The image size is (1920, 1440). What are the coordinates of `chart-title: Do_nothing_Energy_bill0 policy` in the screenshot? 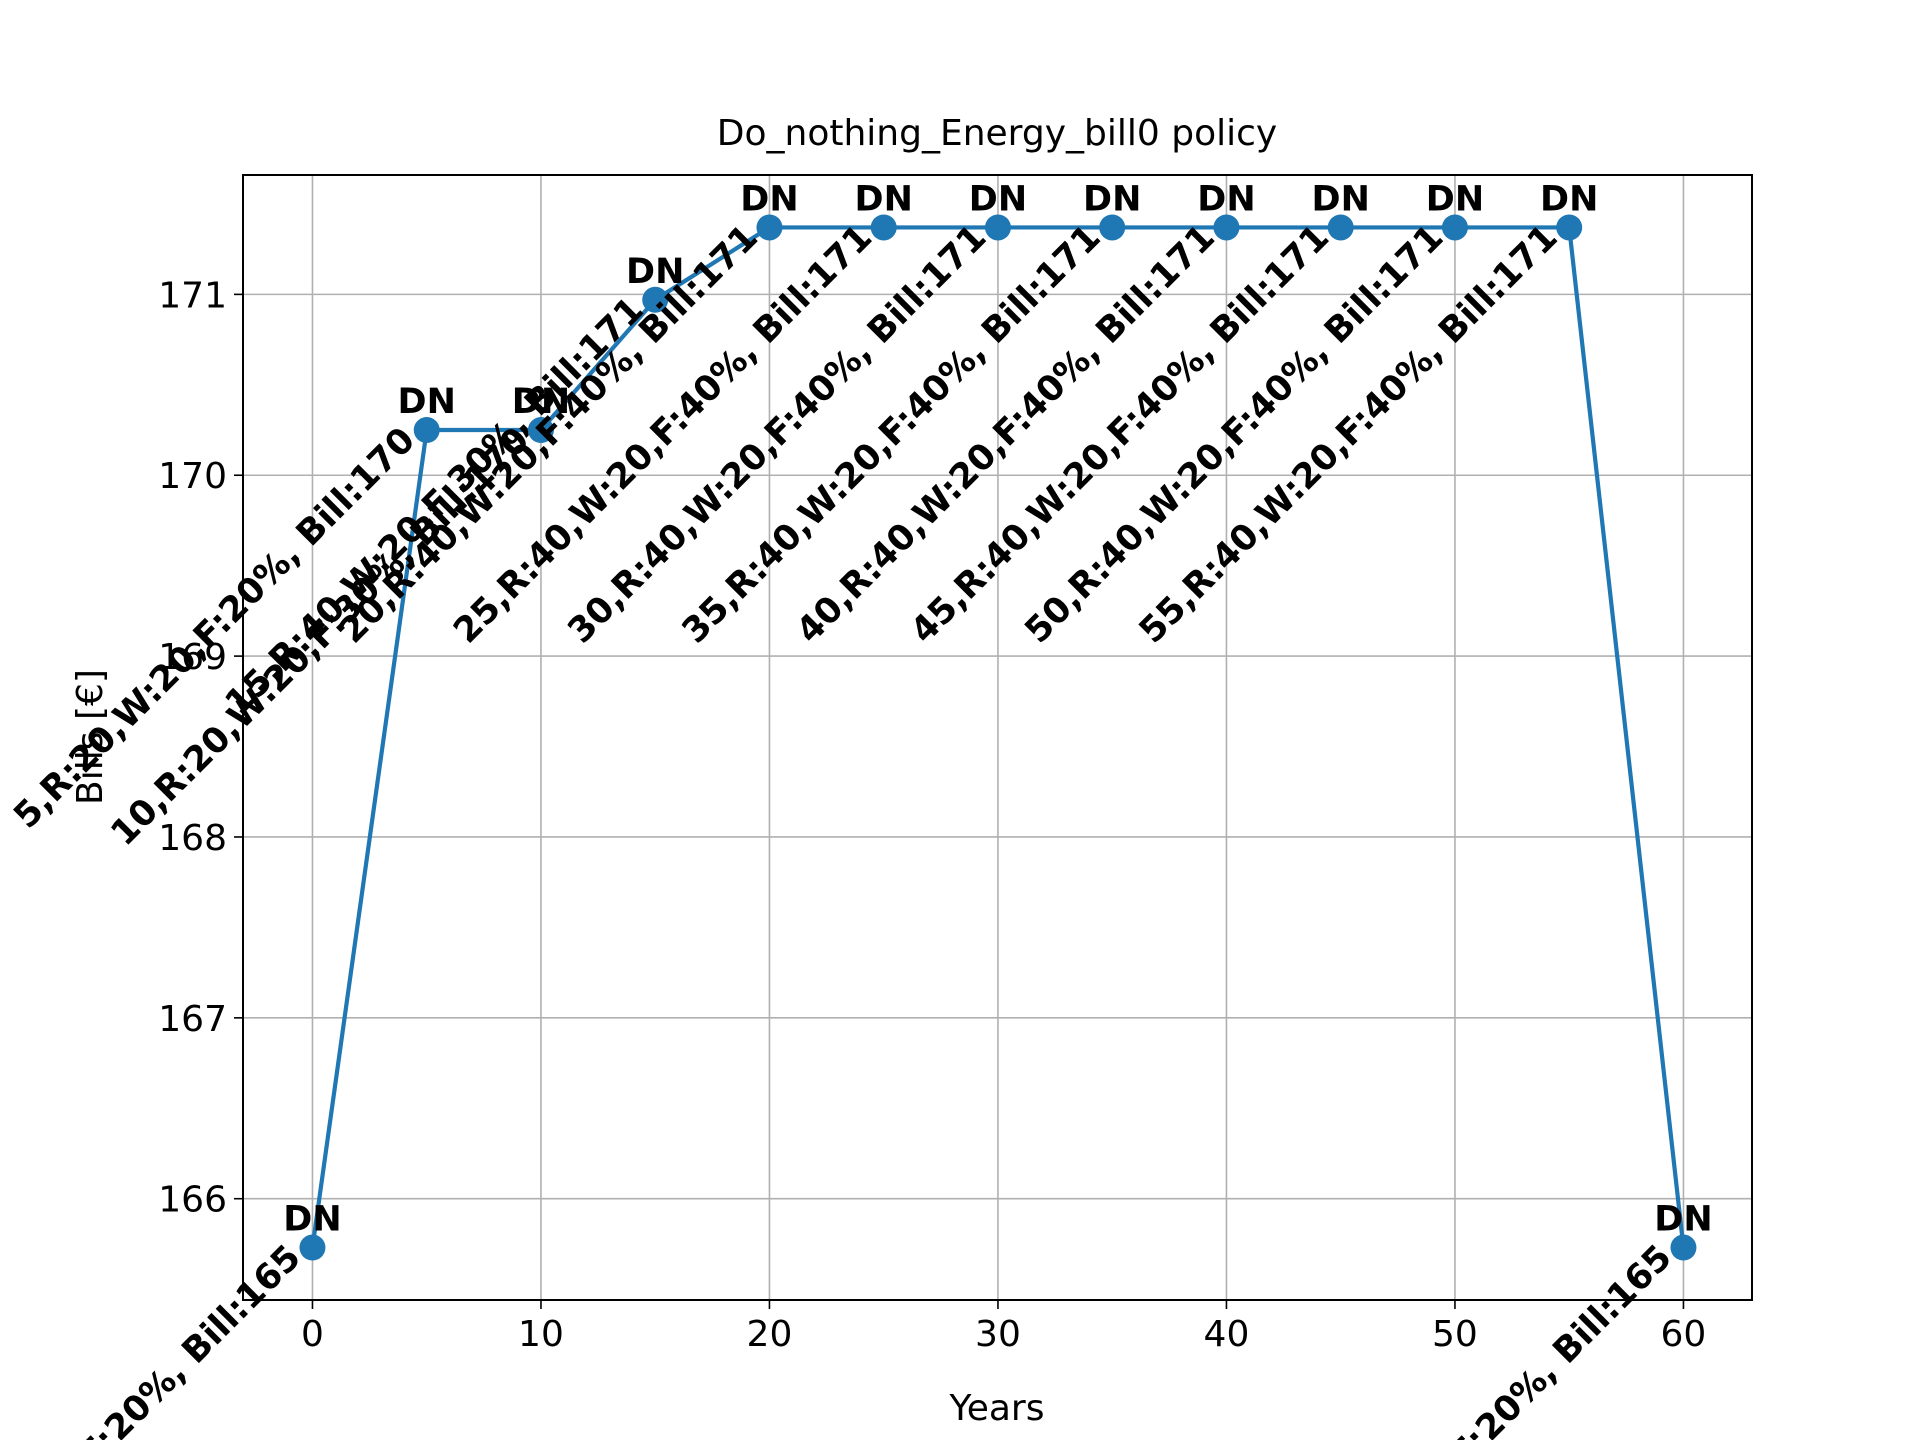 It's located at (997, 133).